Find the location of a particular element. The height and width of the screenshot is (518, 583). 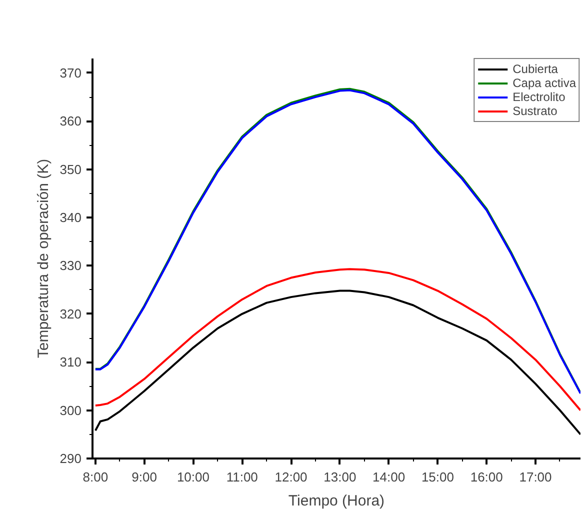

y-tick-label: 330 is located at coordinates (71, 266).